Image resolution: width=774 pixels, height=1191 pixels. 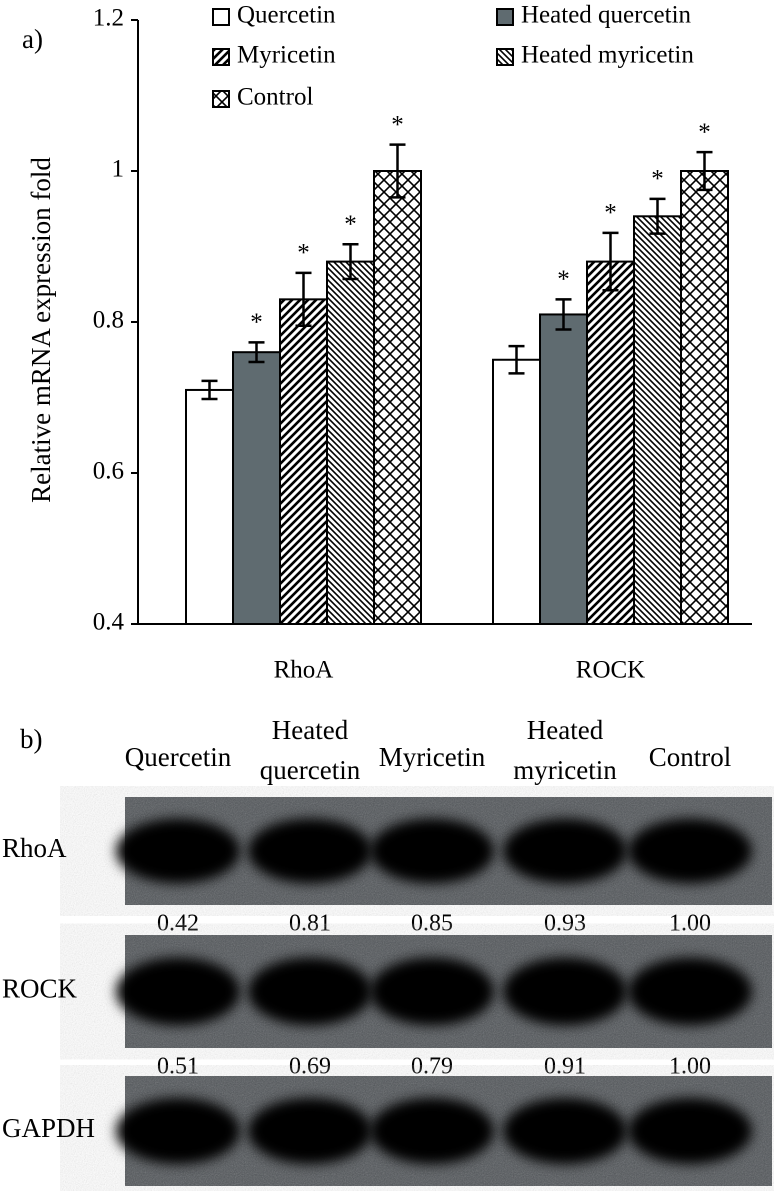 What do you see at coordinates (108, 18) in the screenshot?
I see `y-tick-label: 1.2` at bounding box center [108, 18].